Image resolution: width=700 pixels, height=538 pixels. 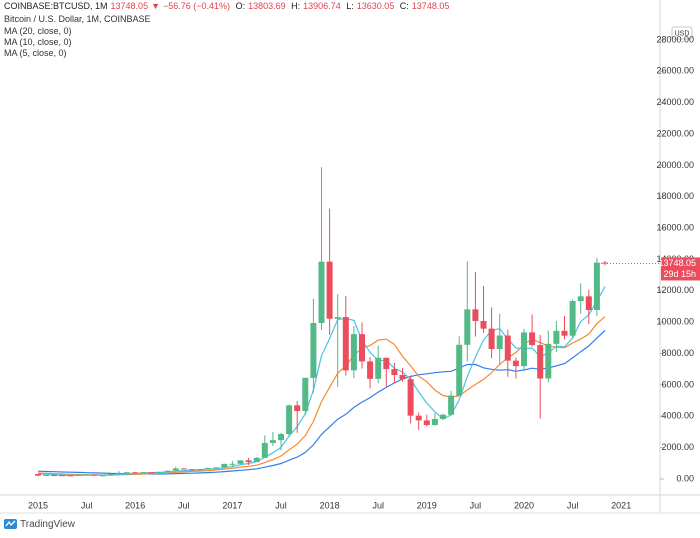 I want to click on open-value: 13803.69, so click(x=267, y=6).